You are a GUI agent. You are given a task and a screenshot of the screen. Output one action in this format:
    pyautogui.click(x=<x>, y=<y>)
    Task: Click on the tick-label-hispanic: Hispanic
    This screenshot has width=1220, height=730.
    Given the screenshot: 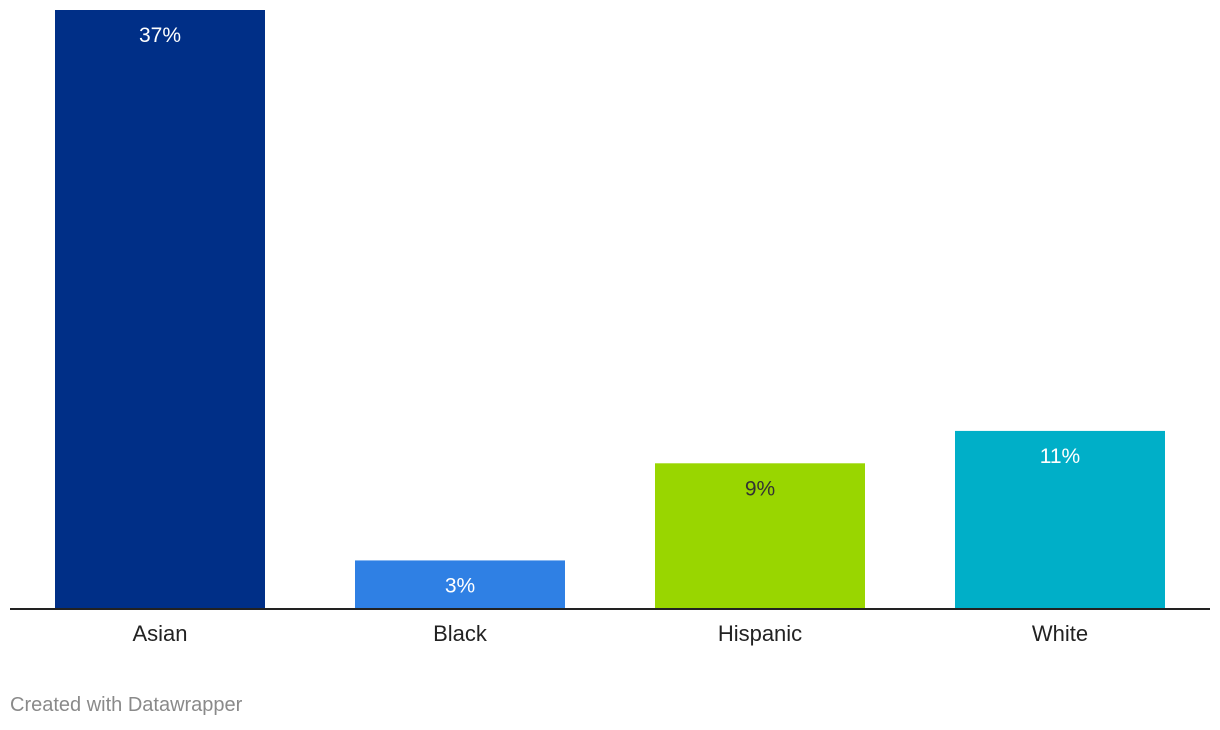 What is the action you would take?
    pyautogui.click(x=760, y=633)
    